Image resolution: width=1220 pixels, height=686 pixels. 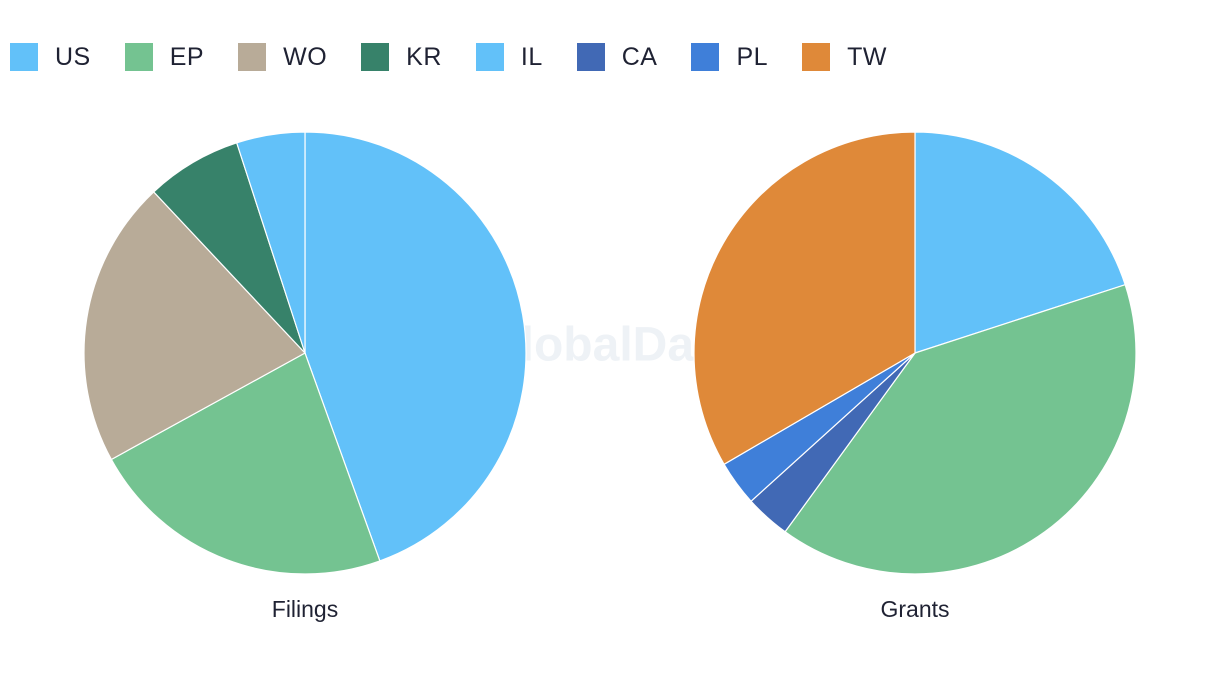 What do you see at coordinates (164, 57) in the screenshot?
I see `legend-item-ep: EP` at bounding box center [164, 57].